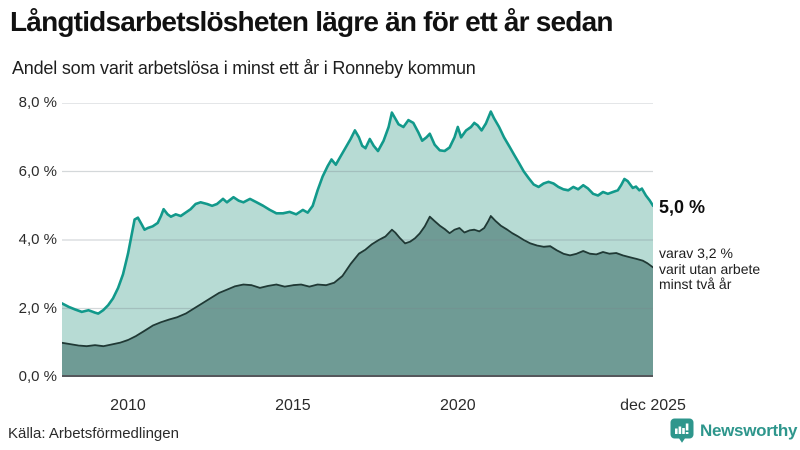 Image resolution: width=800 pixels, height=450 pixels. What do you see at coordinates (749, 430) in the screenshot?
I see `newsworthy-wordmark: Newsworthy` at bounding box center [749, 430].